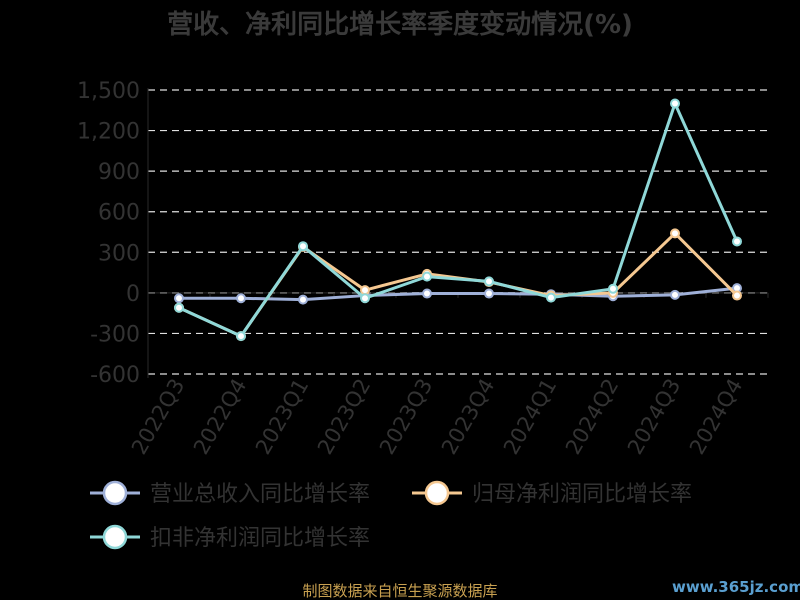 This screenshot has width=800, height=600. I want to click on legend-label: 扣非净利润同比增长率, so click(260, 538).